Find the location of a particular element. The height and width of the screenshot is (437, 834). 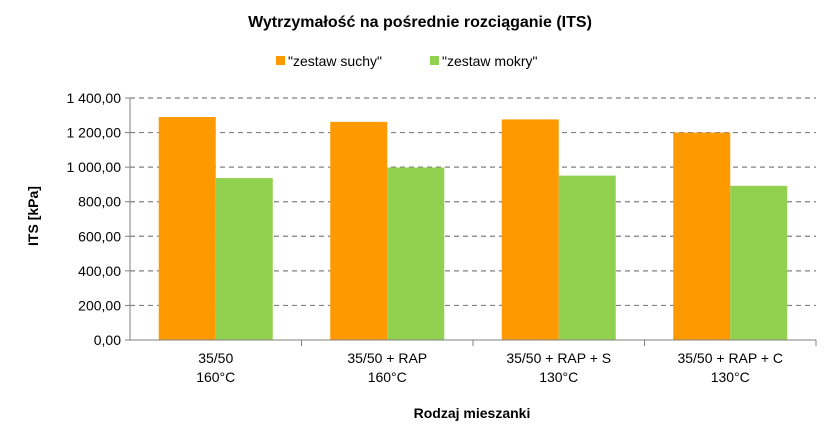

y-tick-label: 600,00 is located at coordinates (99, 236).